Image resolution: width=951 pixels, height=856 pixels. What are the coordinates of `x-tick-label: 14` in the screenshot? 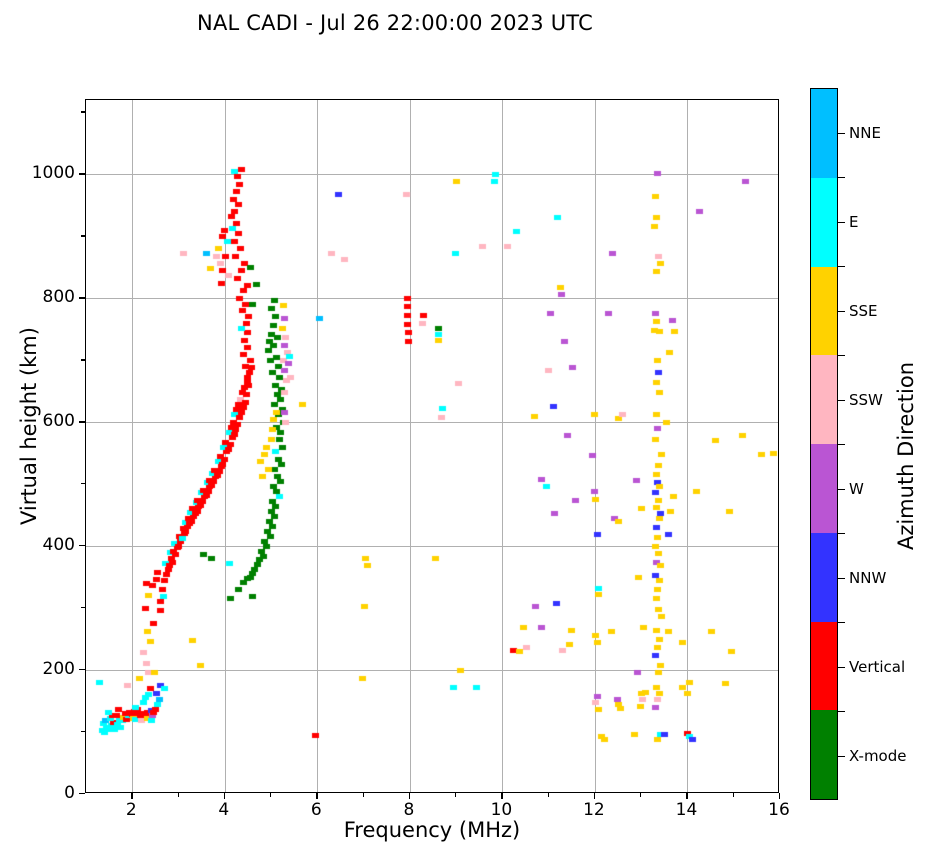 It's located at (686, 810).